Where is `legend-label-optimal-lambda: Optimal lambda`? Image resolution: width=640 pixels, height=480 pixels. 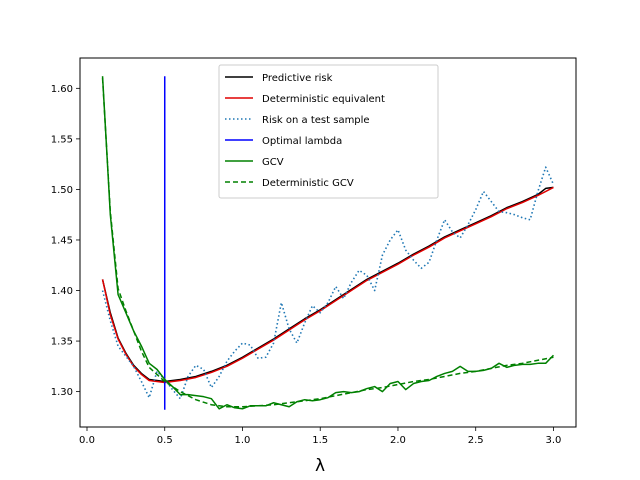
legend-label-optimal-lambda: Optimal lambda is located at coordinates (302, 141).